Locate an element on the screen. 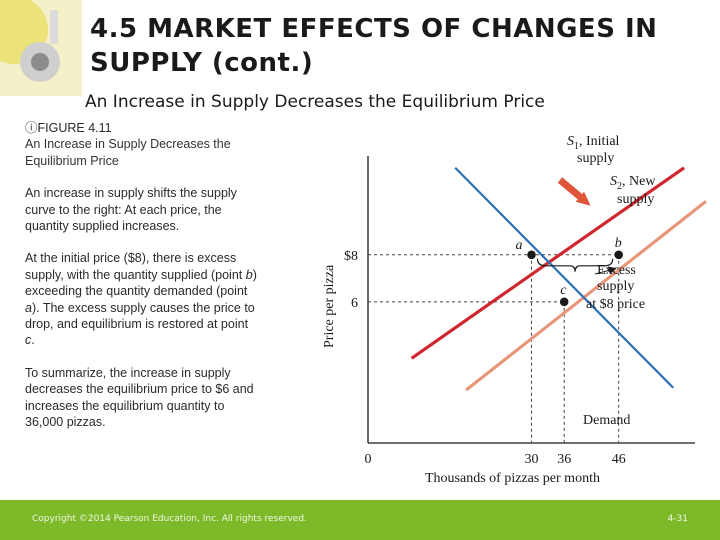 Image resolution: width=720 pixels, height=540 pixels. demand-label: Demand is located at coordinates (606, 420).